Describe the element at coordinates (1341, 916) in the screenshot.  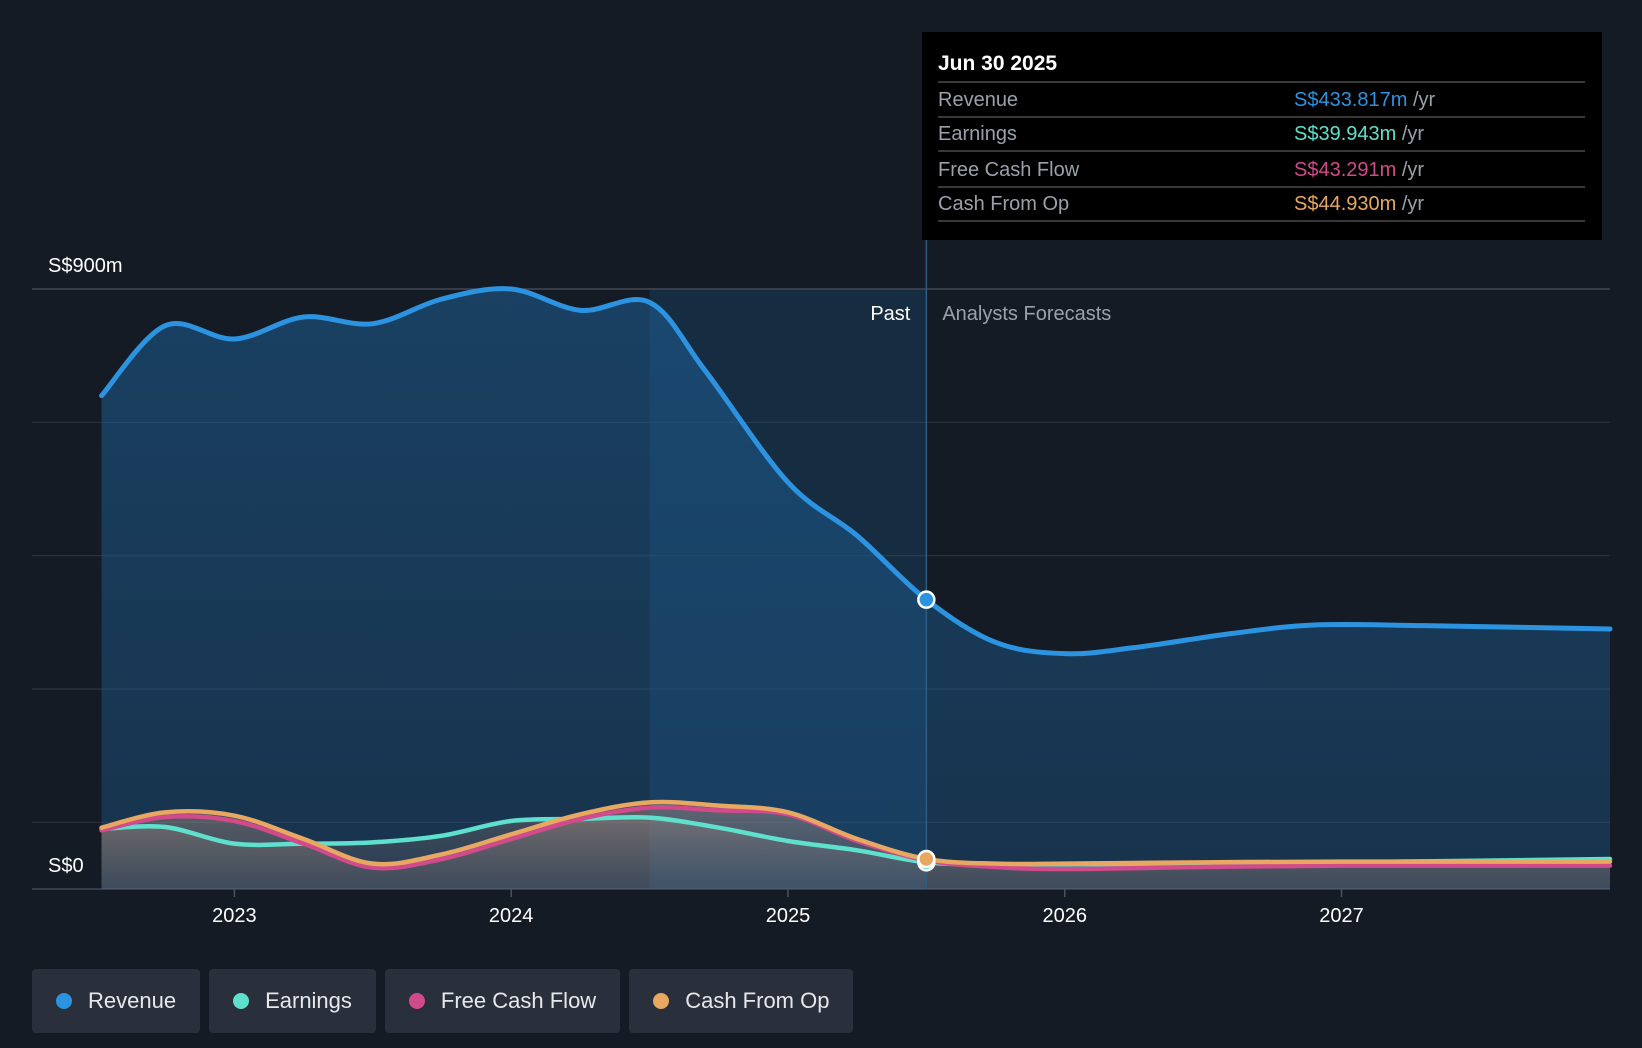
I see `x-tick-label: 2027` at that location.